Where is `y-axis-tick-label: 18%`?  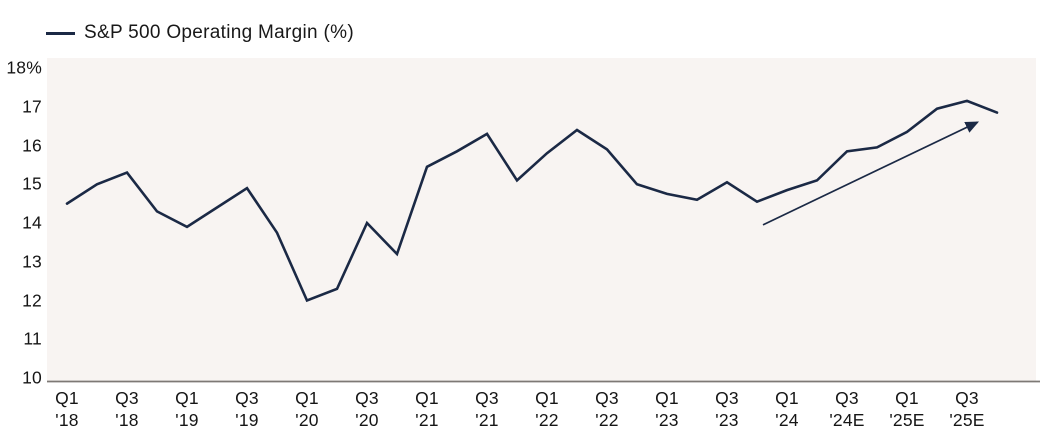
y-axis-tick-label: 18% is located at coordinates (24, 67).